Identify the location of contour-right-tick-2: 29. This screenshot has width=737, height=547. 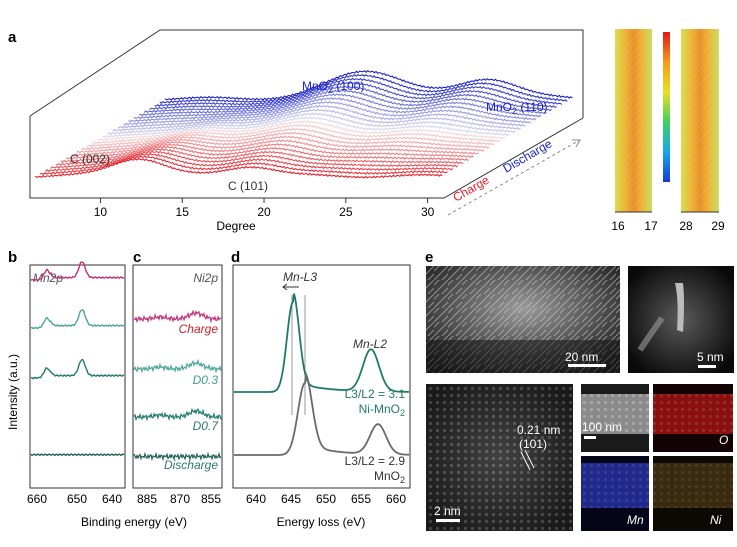
(718, 226).